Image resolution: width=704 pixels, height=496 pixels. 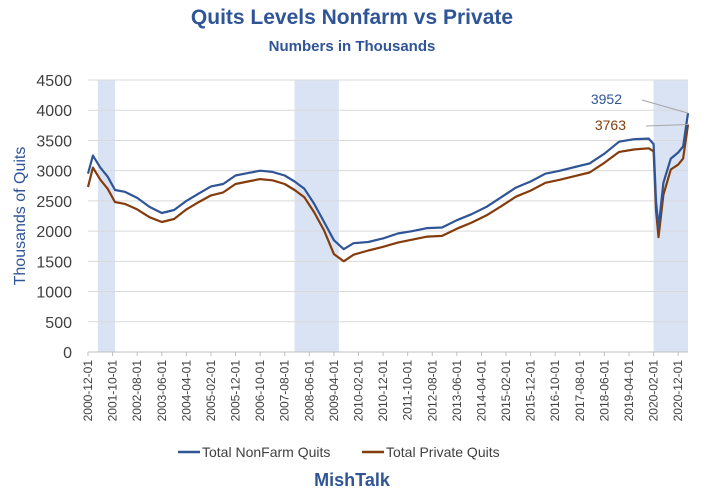 What do you see at coordinates (58, 323) in the screenshot?
I see `y-tick-label: 500` at bounding box center [58, 323].